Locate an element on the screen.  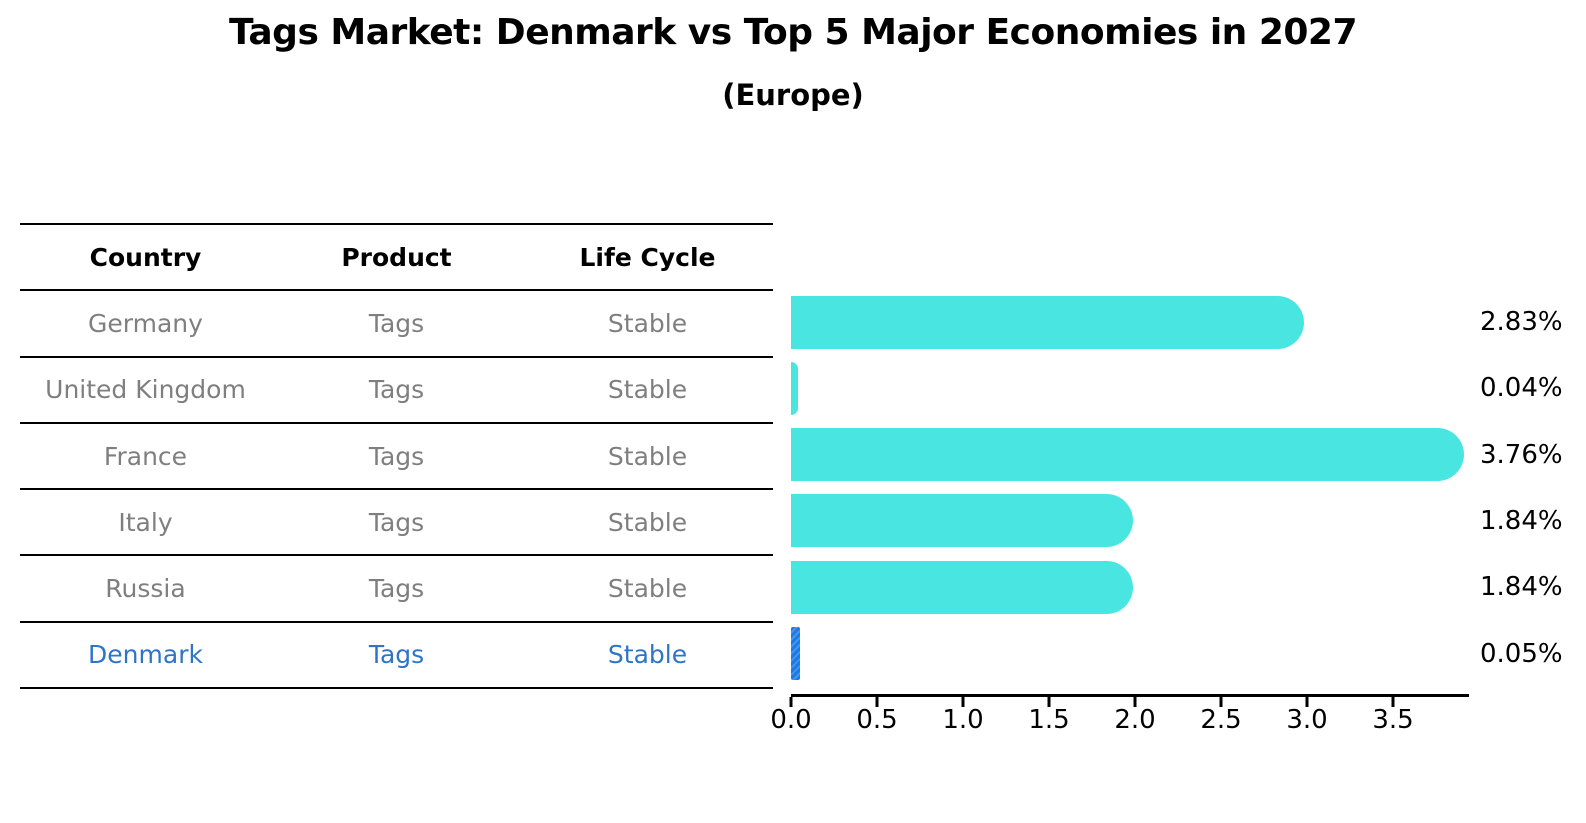
table-row: France Tags Stable is located at coordinates (396, 454).